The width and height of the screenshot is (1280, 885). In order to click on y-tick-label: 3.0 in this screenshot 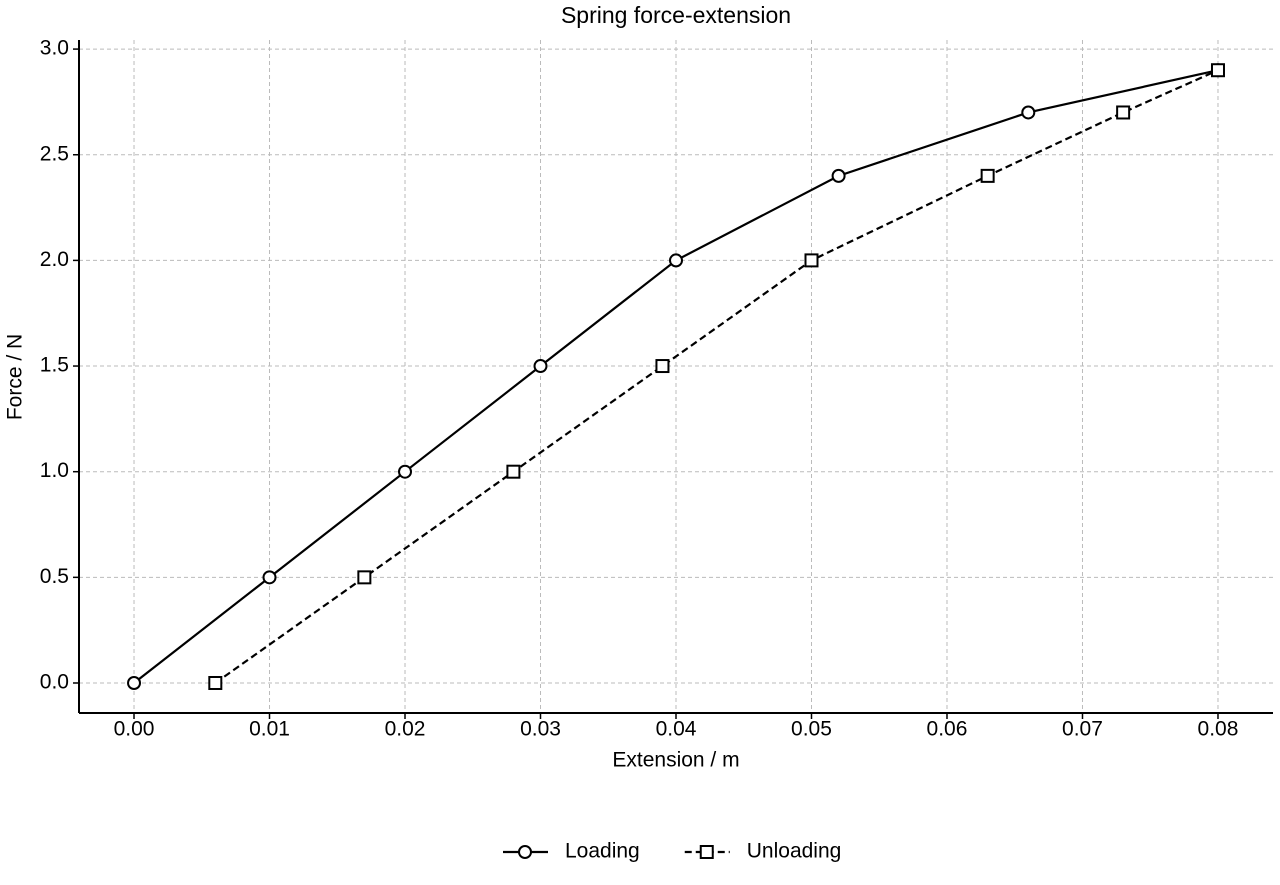, I will do `click(54, 48)`.